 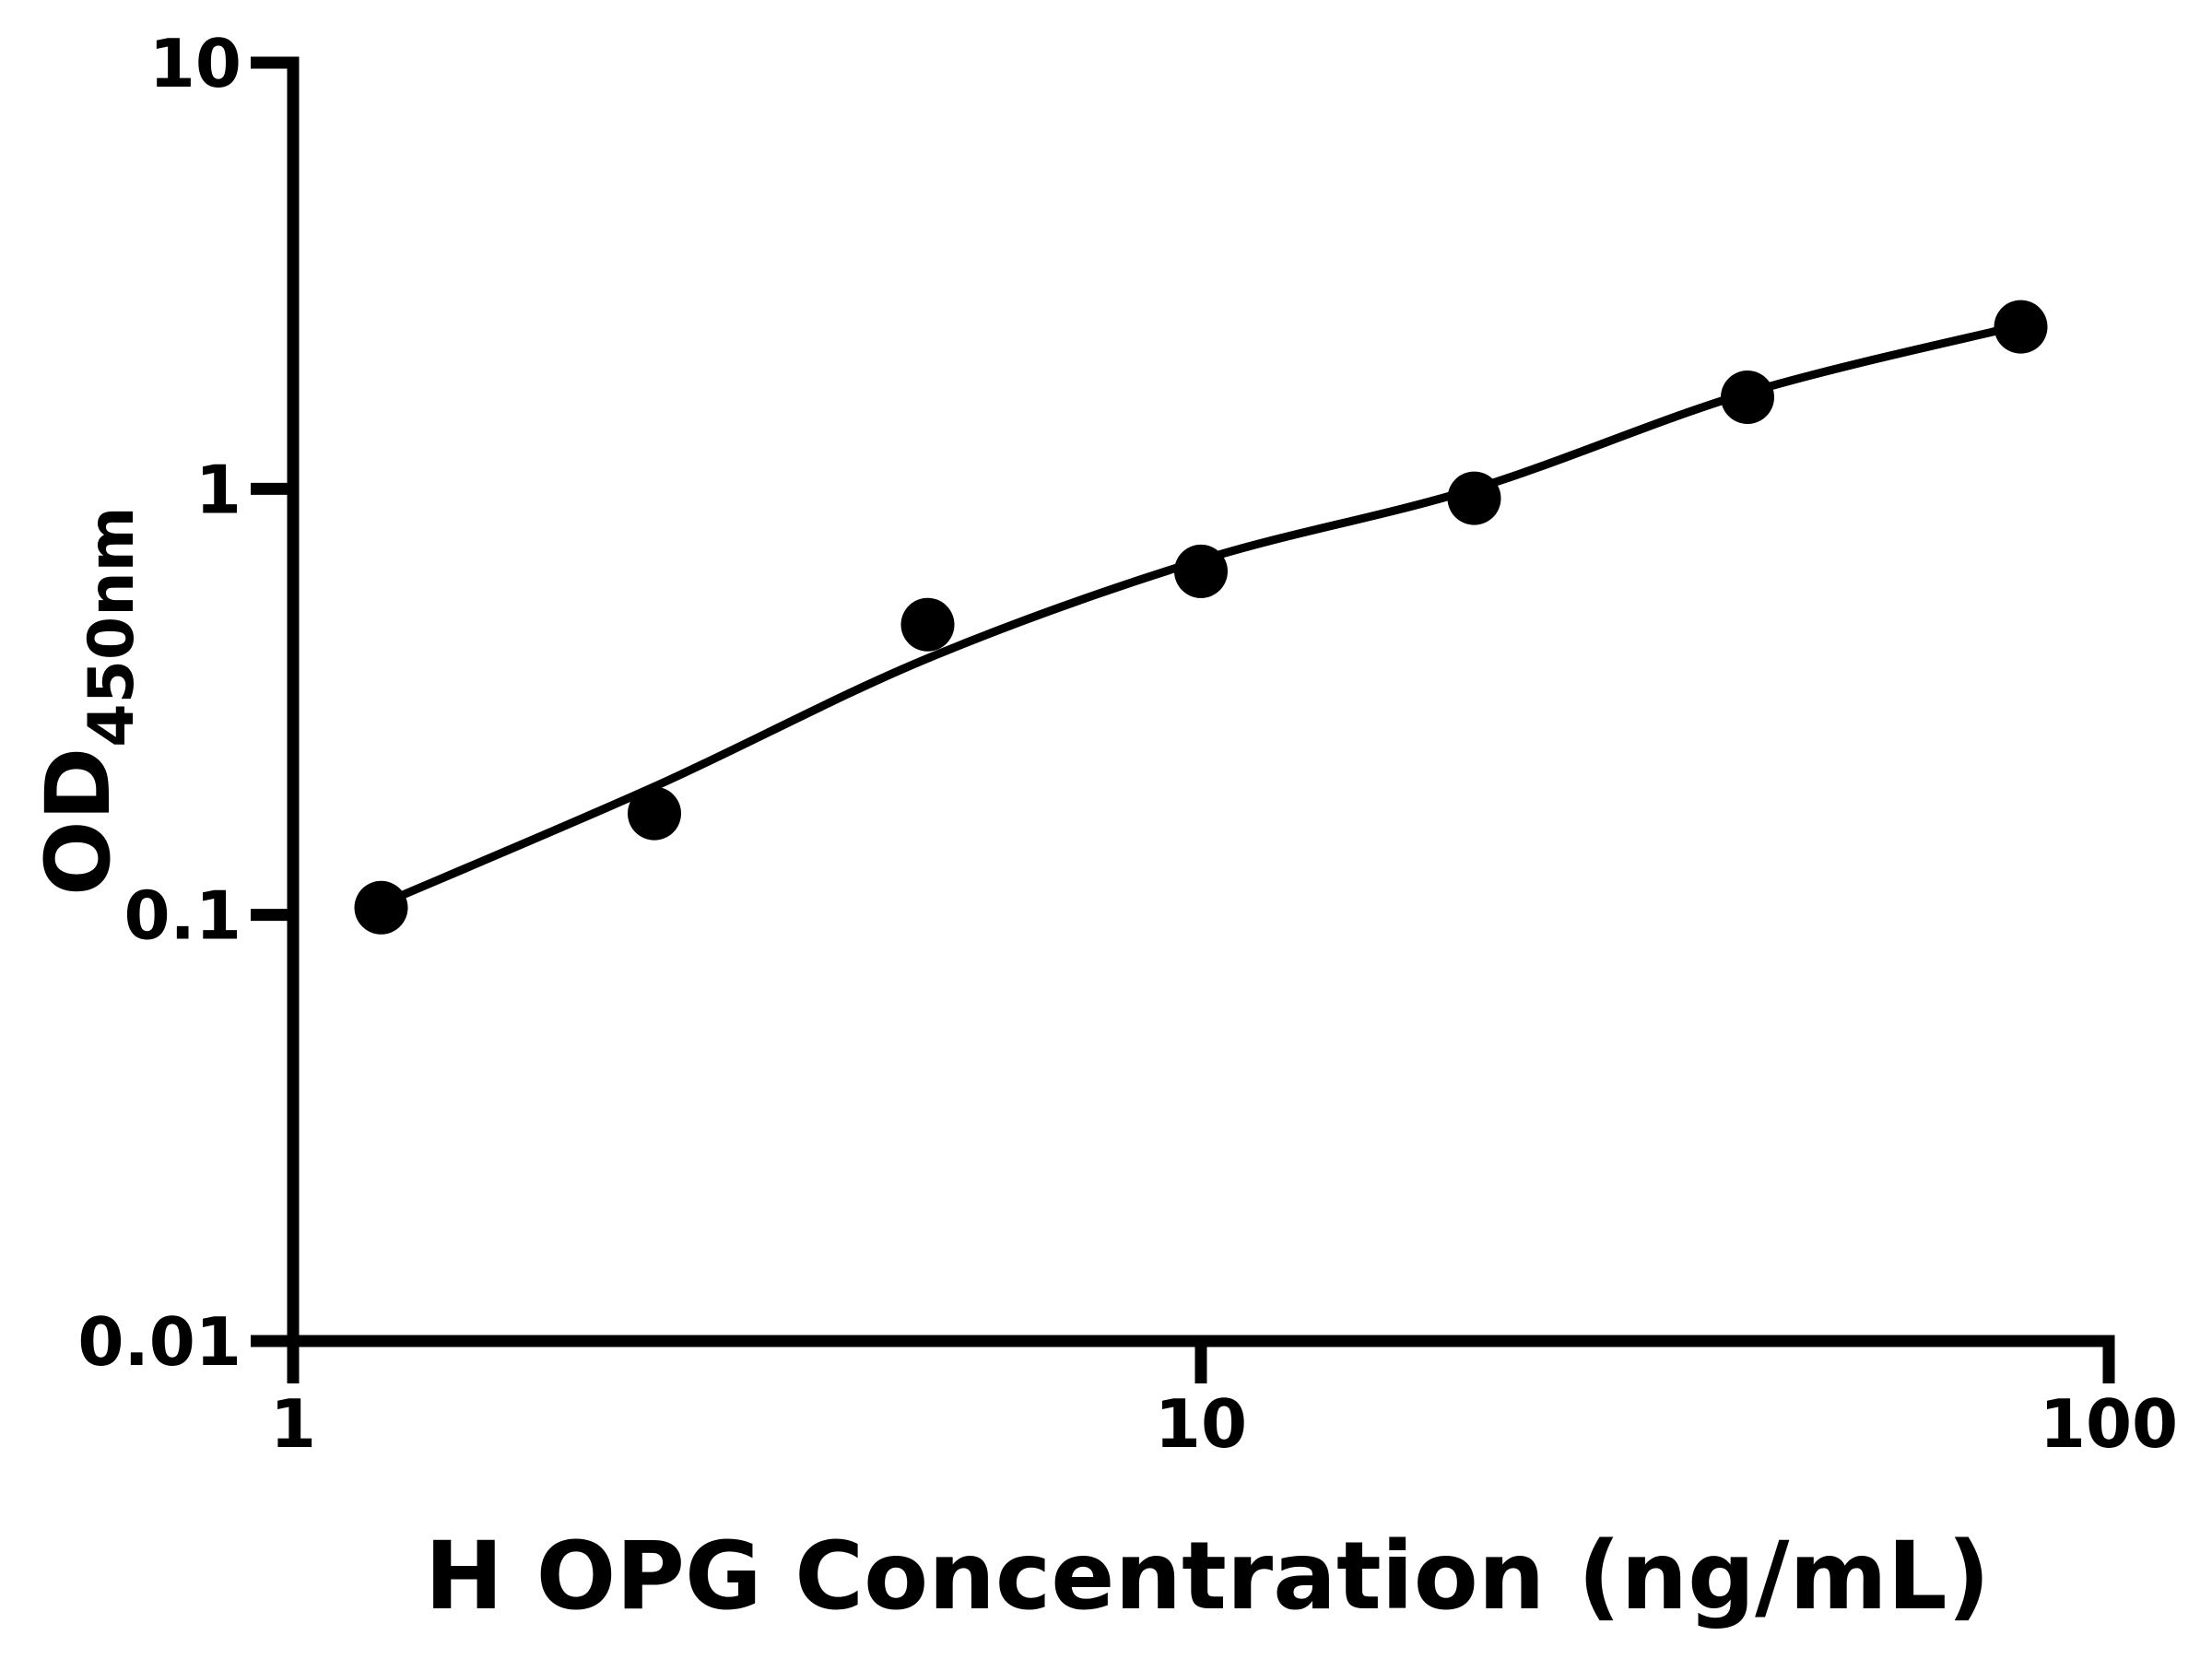 I want to click on y-axis-title: OD450nm, so click(x=87, y=701).